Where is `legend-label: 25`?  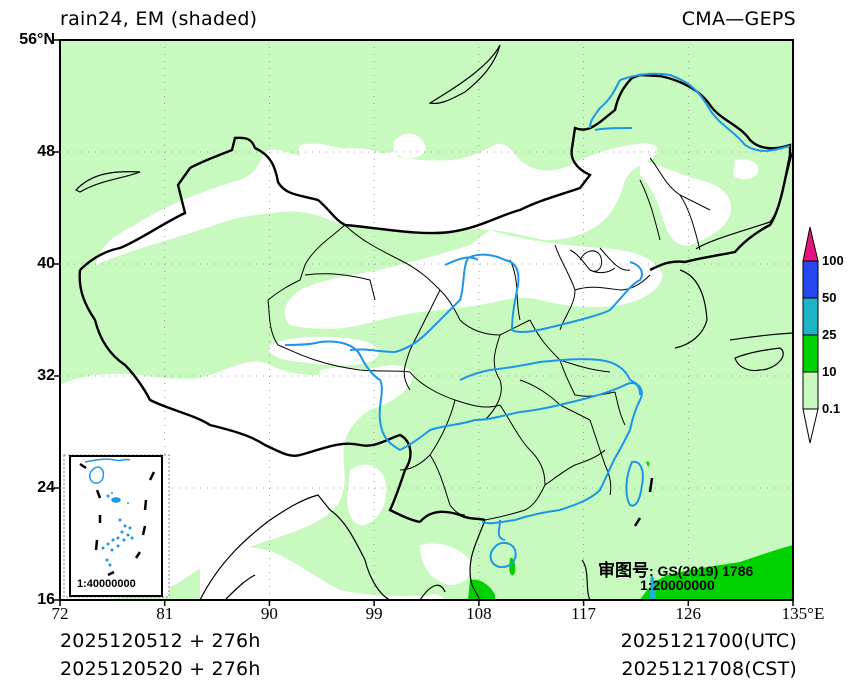
legend-label: 25 is located at coordinates (829, 334).